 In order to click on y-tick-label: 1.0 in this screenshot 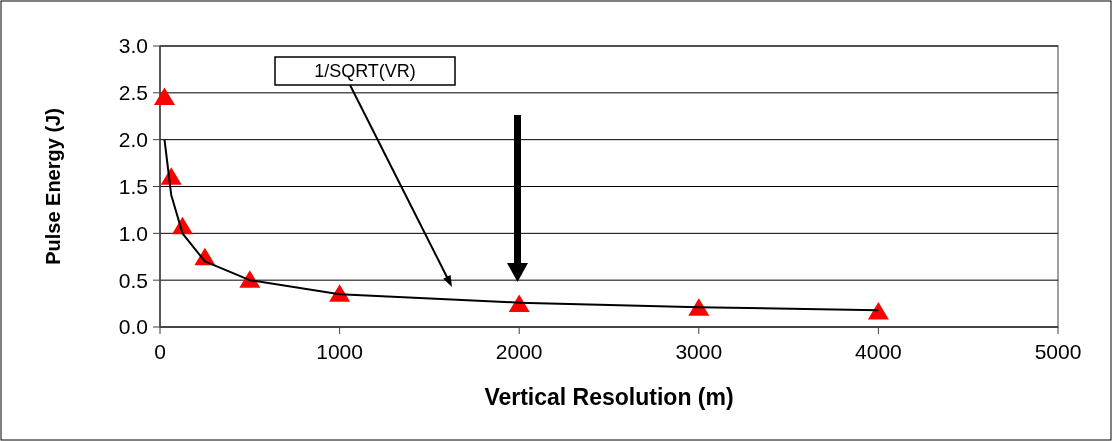, I will do `click(133, 233)`.